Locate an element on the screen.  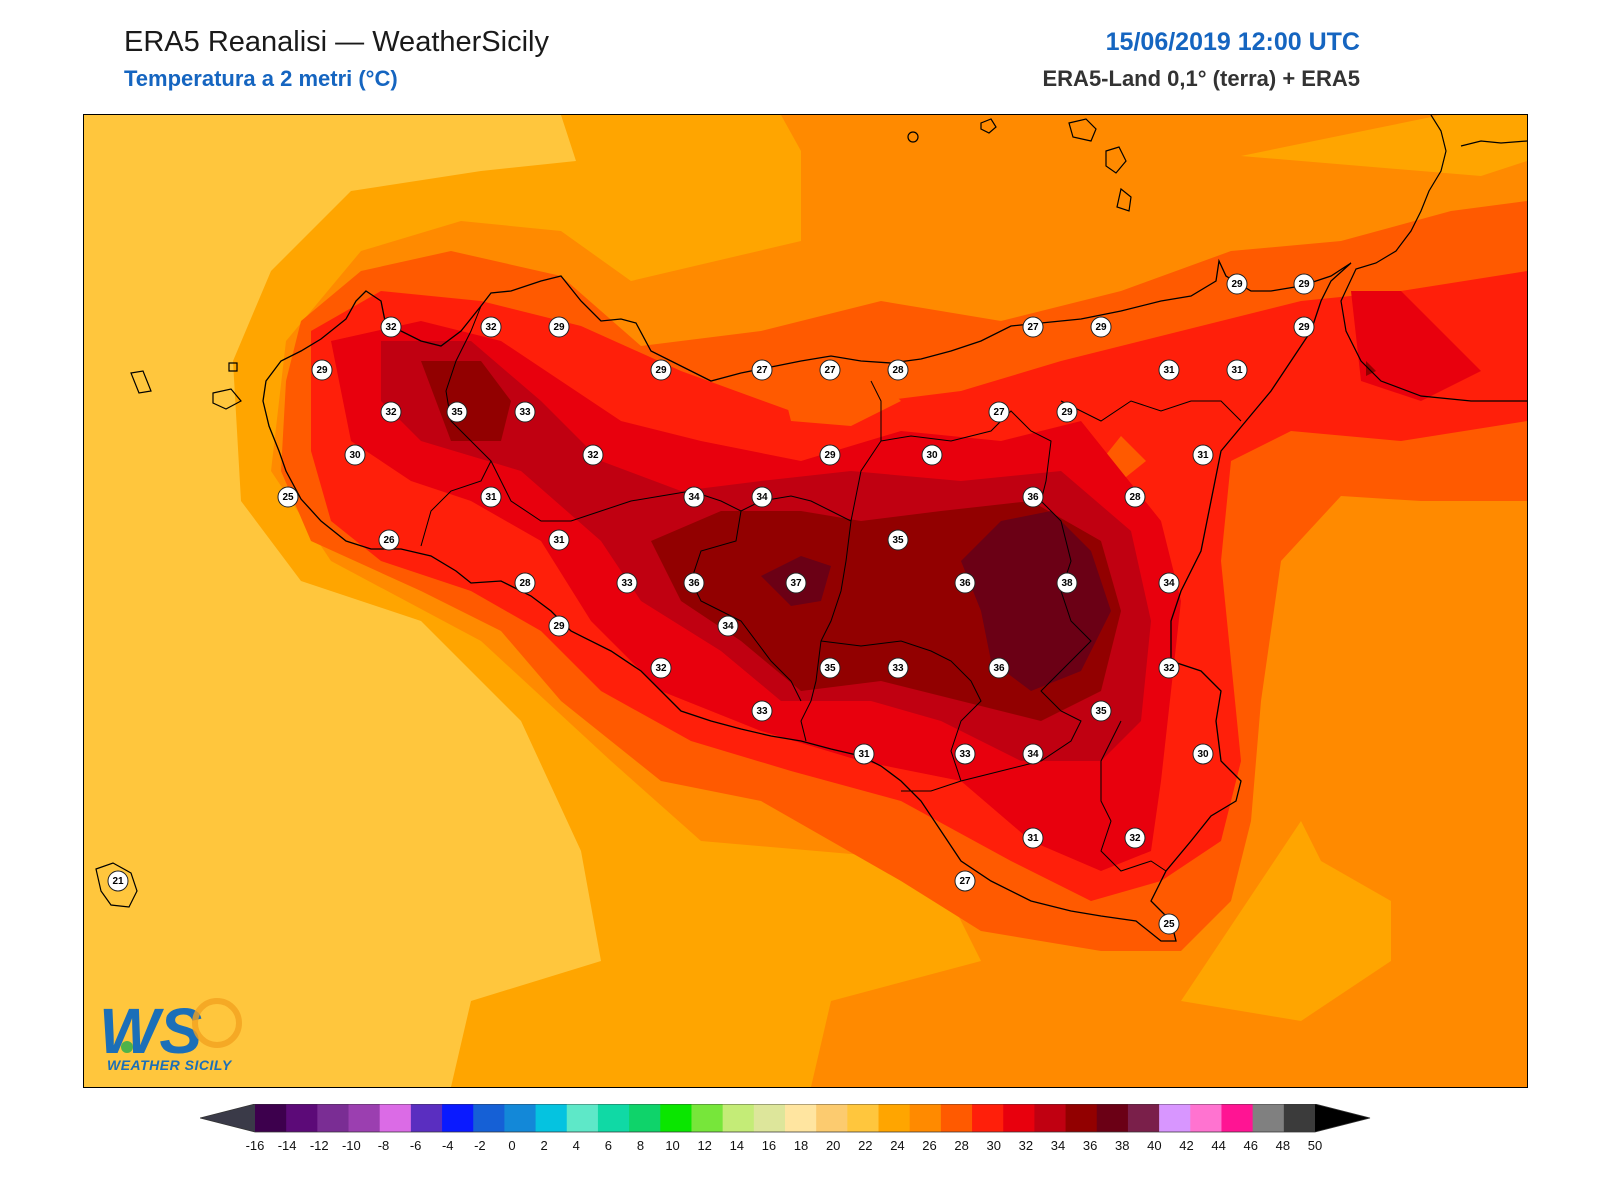
colorbar-tick-label: 10 is located at coordinates (672, 1145).